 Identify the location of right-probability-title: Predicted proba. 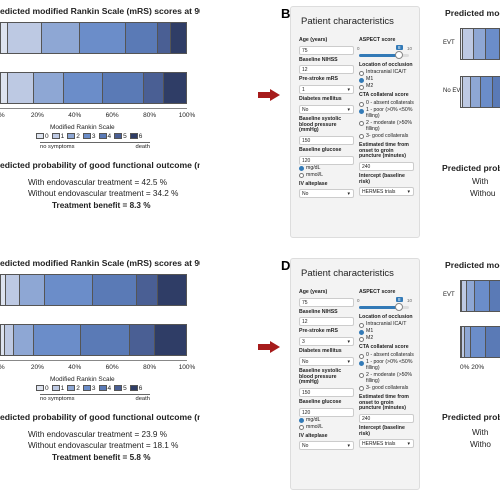
(471, 417).